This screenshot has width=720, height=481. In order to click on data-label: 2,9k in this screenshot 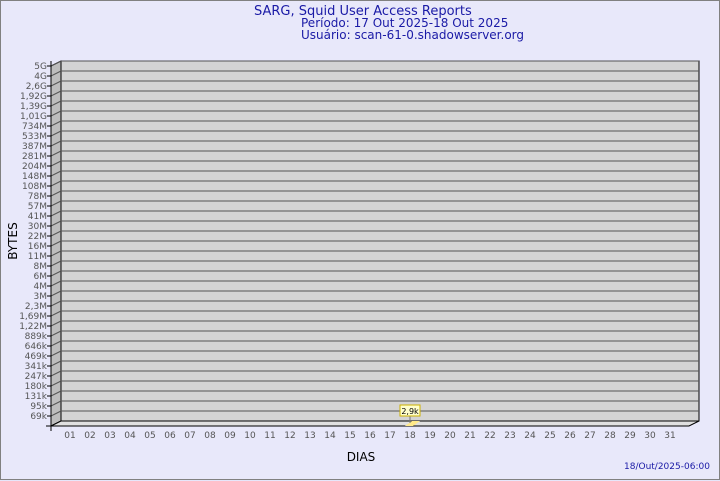, I will do `click(410, 411)`.